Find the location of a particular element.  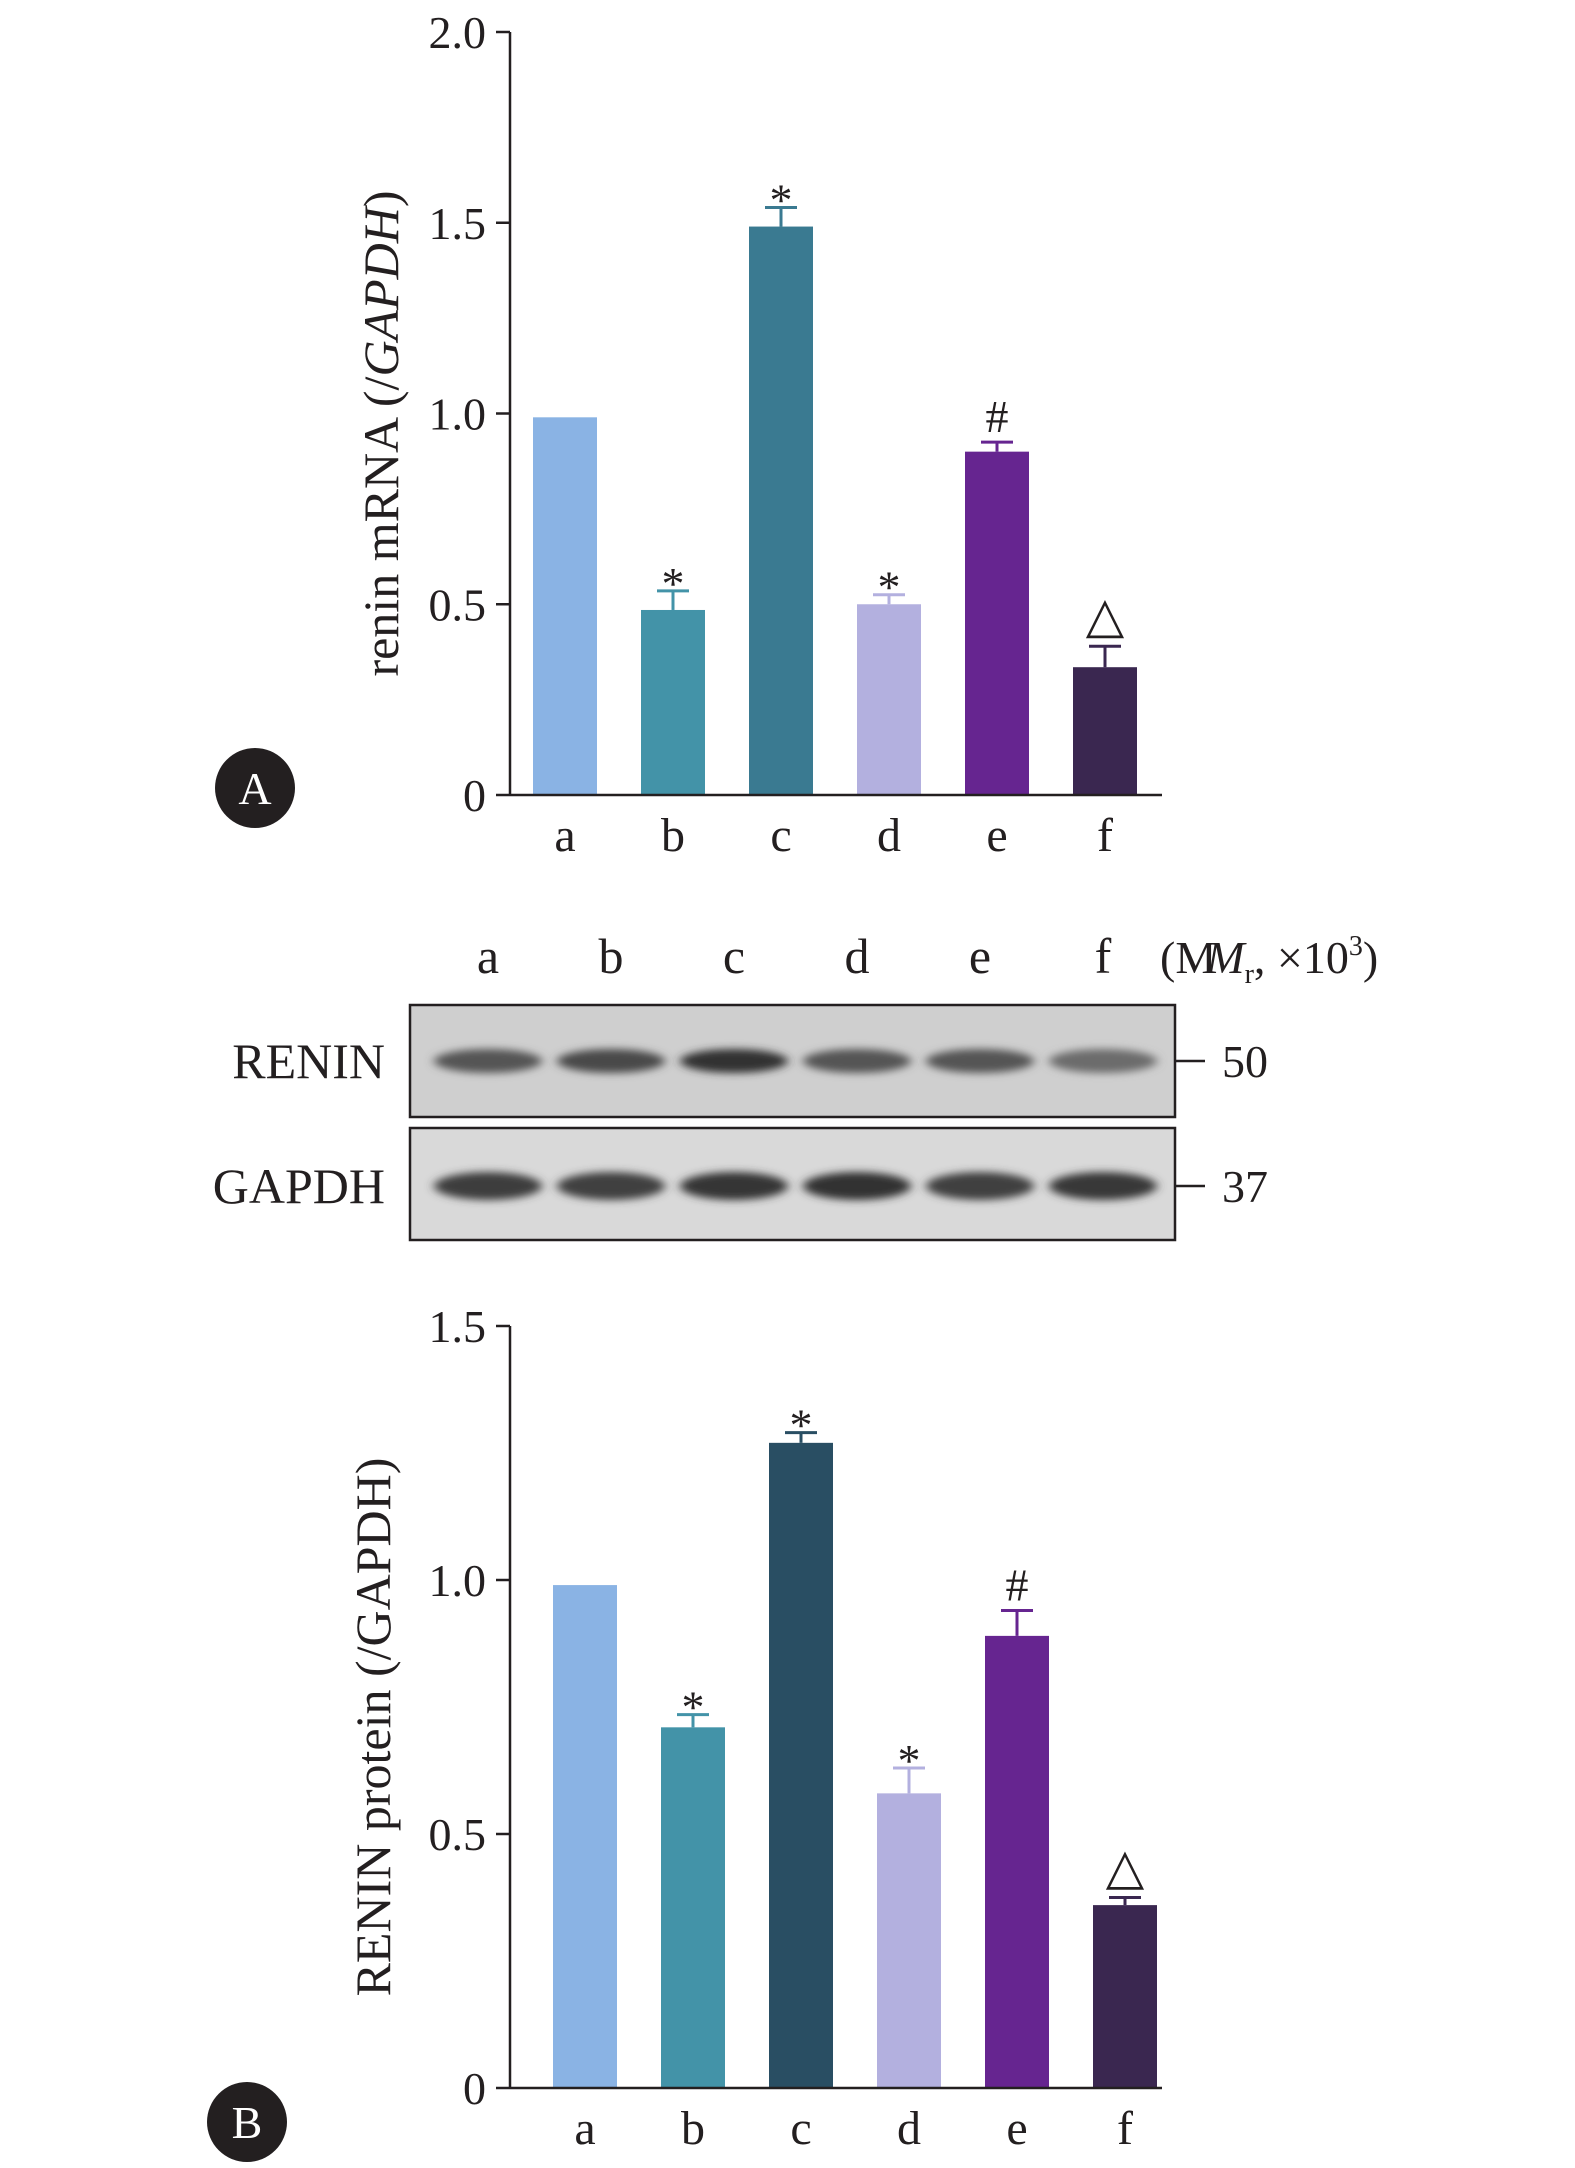

blot-lane-label-b: b is located at coordinates (611, 956).